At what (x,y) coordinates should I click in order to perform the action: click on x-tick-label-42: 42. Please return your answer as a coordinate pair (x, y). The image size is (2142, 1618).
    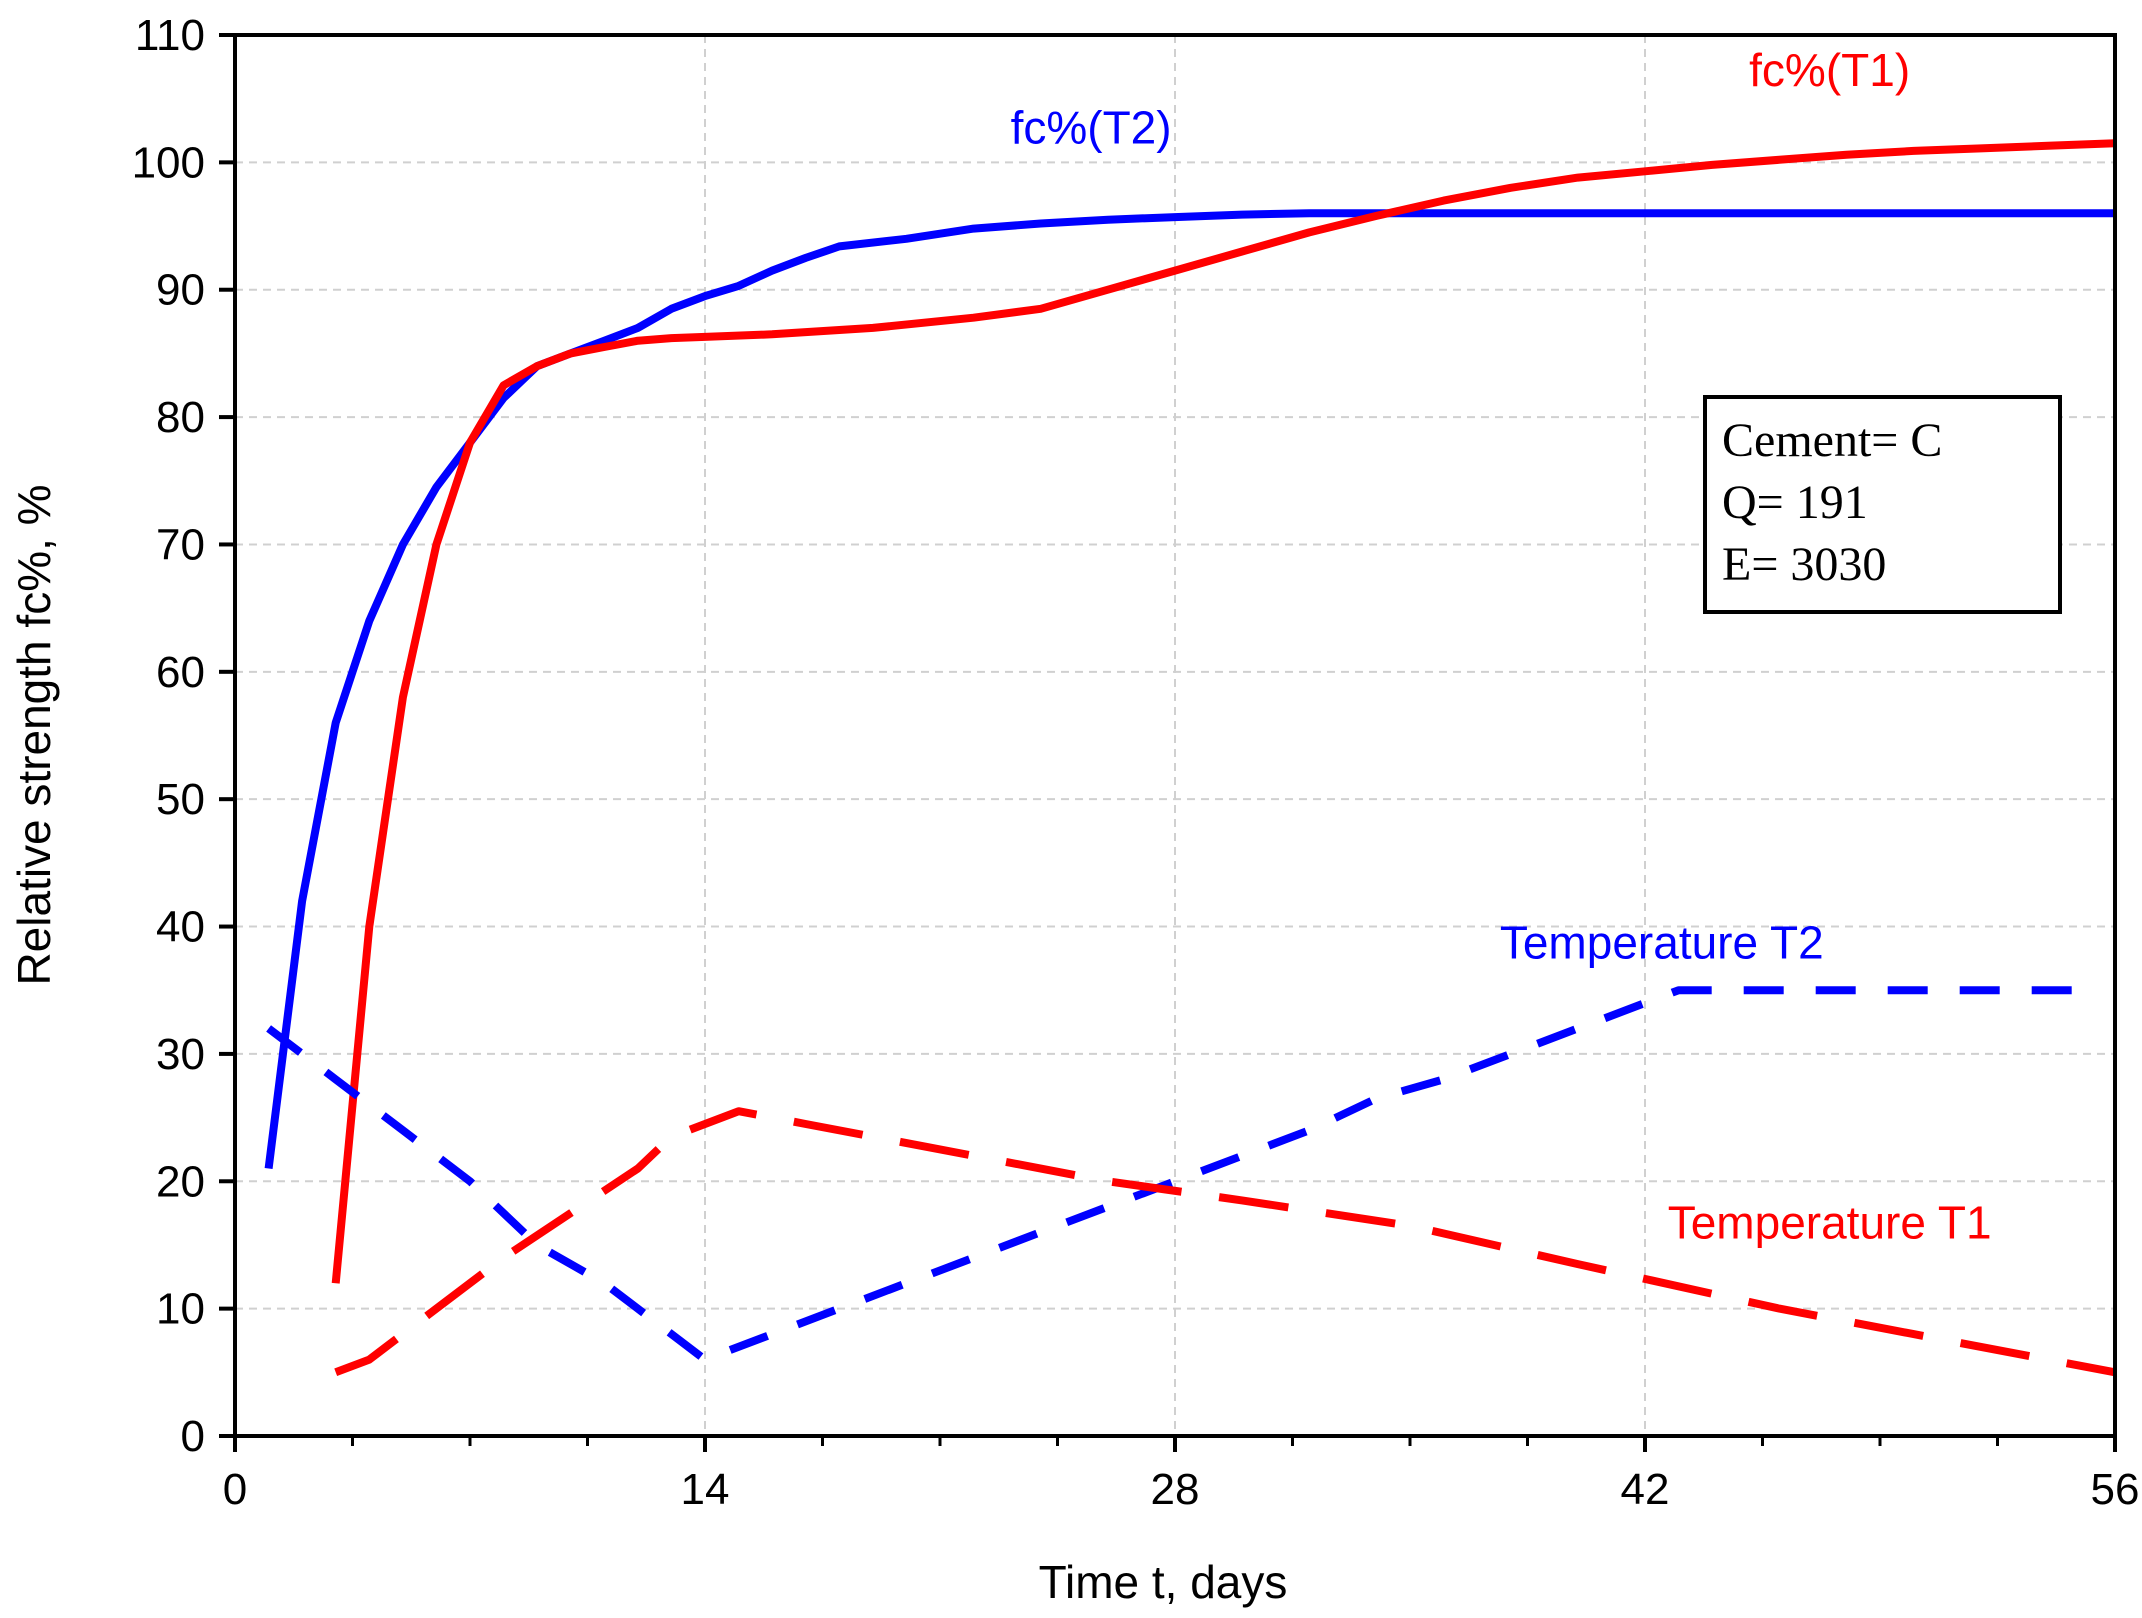
    Looking at the image, I should click on (1645, 1489).